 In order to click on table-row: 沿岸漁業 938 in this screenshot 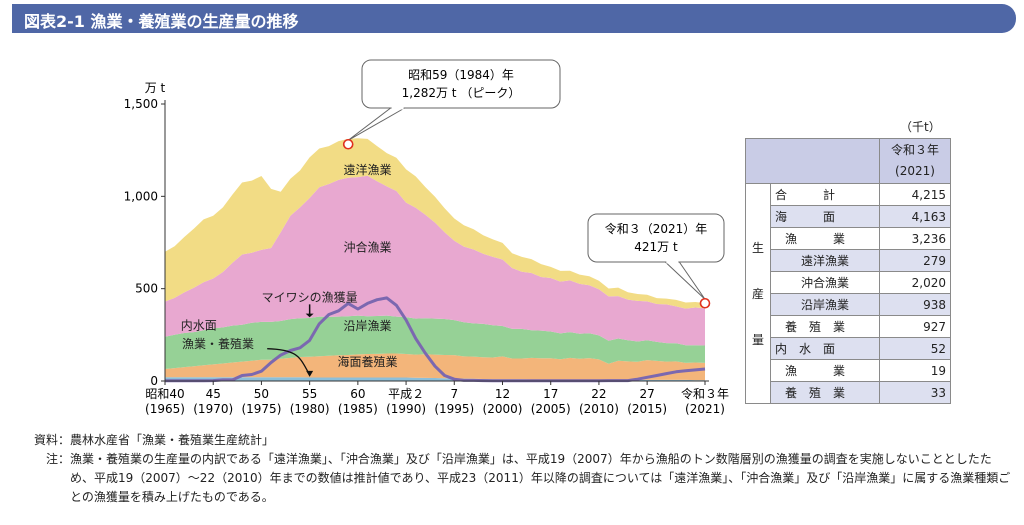, I will do `click(848, 304)`.